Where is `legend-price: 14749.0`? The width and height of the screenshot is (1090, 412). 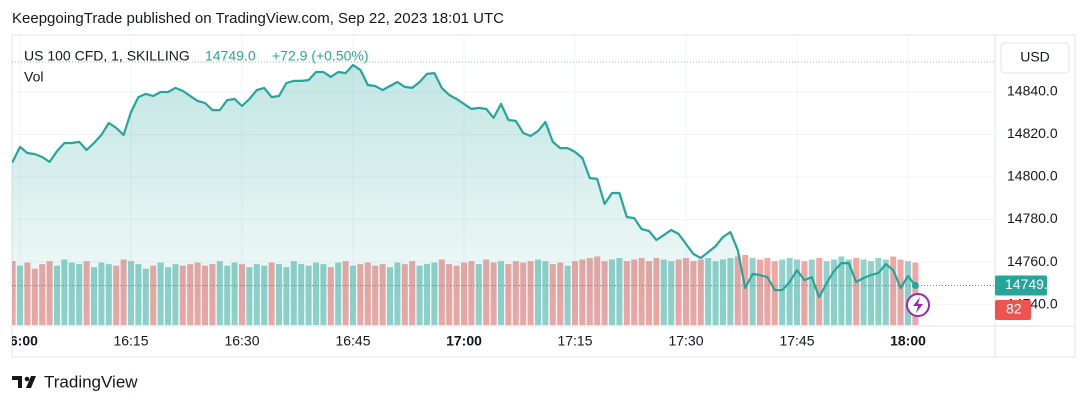
legend-price: 14749.0 is located at coordinates (230, 56).